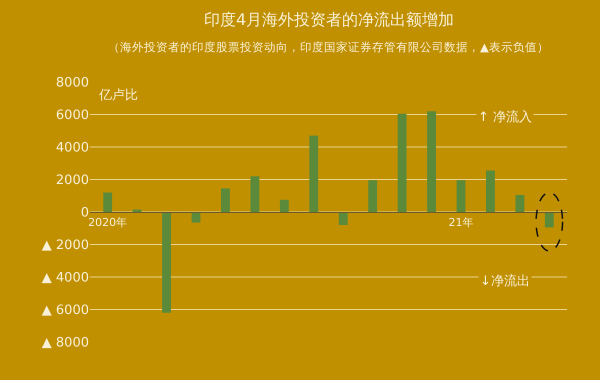 This screenshot has height=380, width=600. Describe the element at coordinates (108, 223) in the screenshot. I see `x-tick-label: 2020年` at that location.